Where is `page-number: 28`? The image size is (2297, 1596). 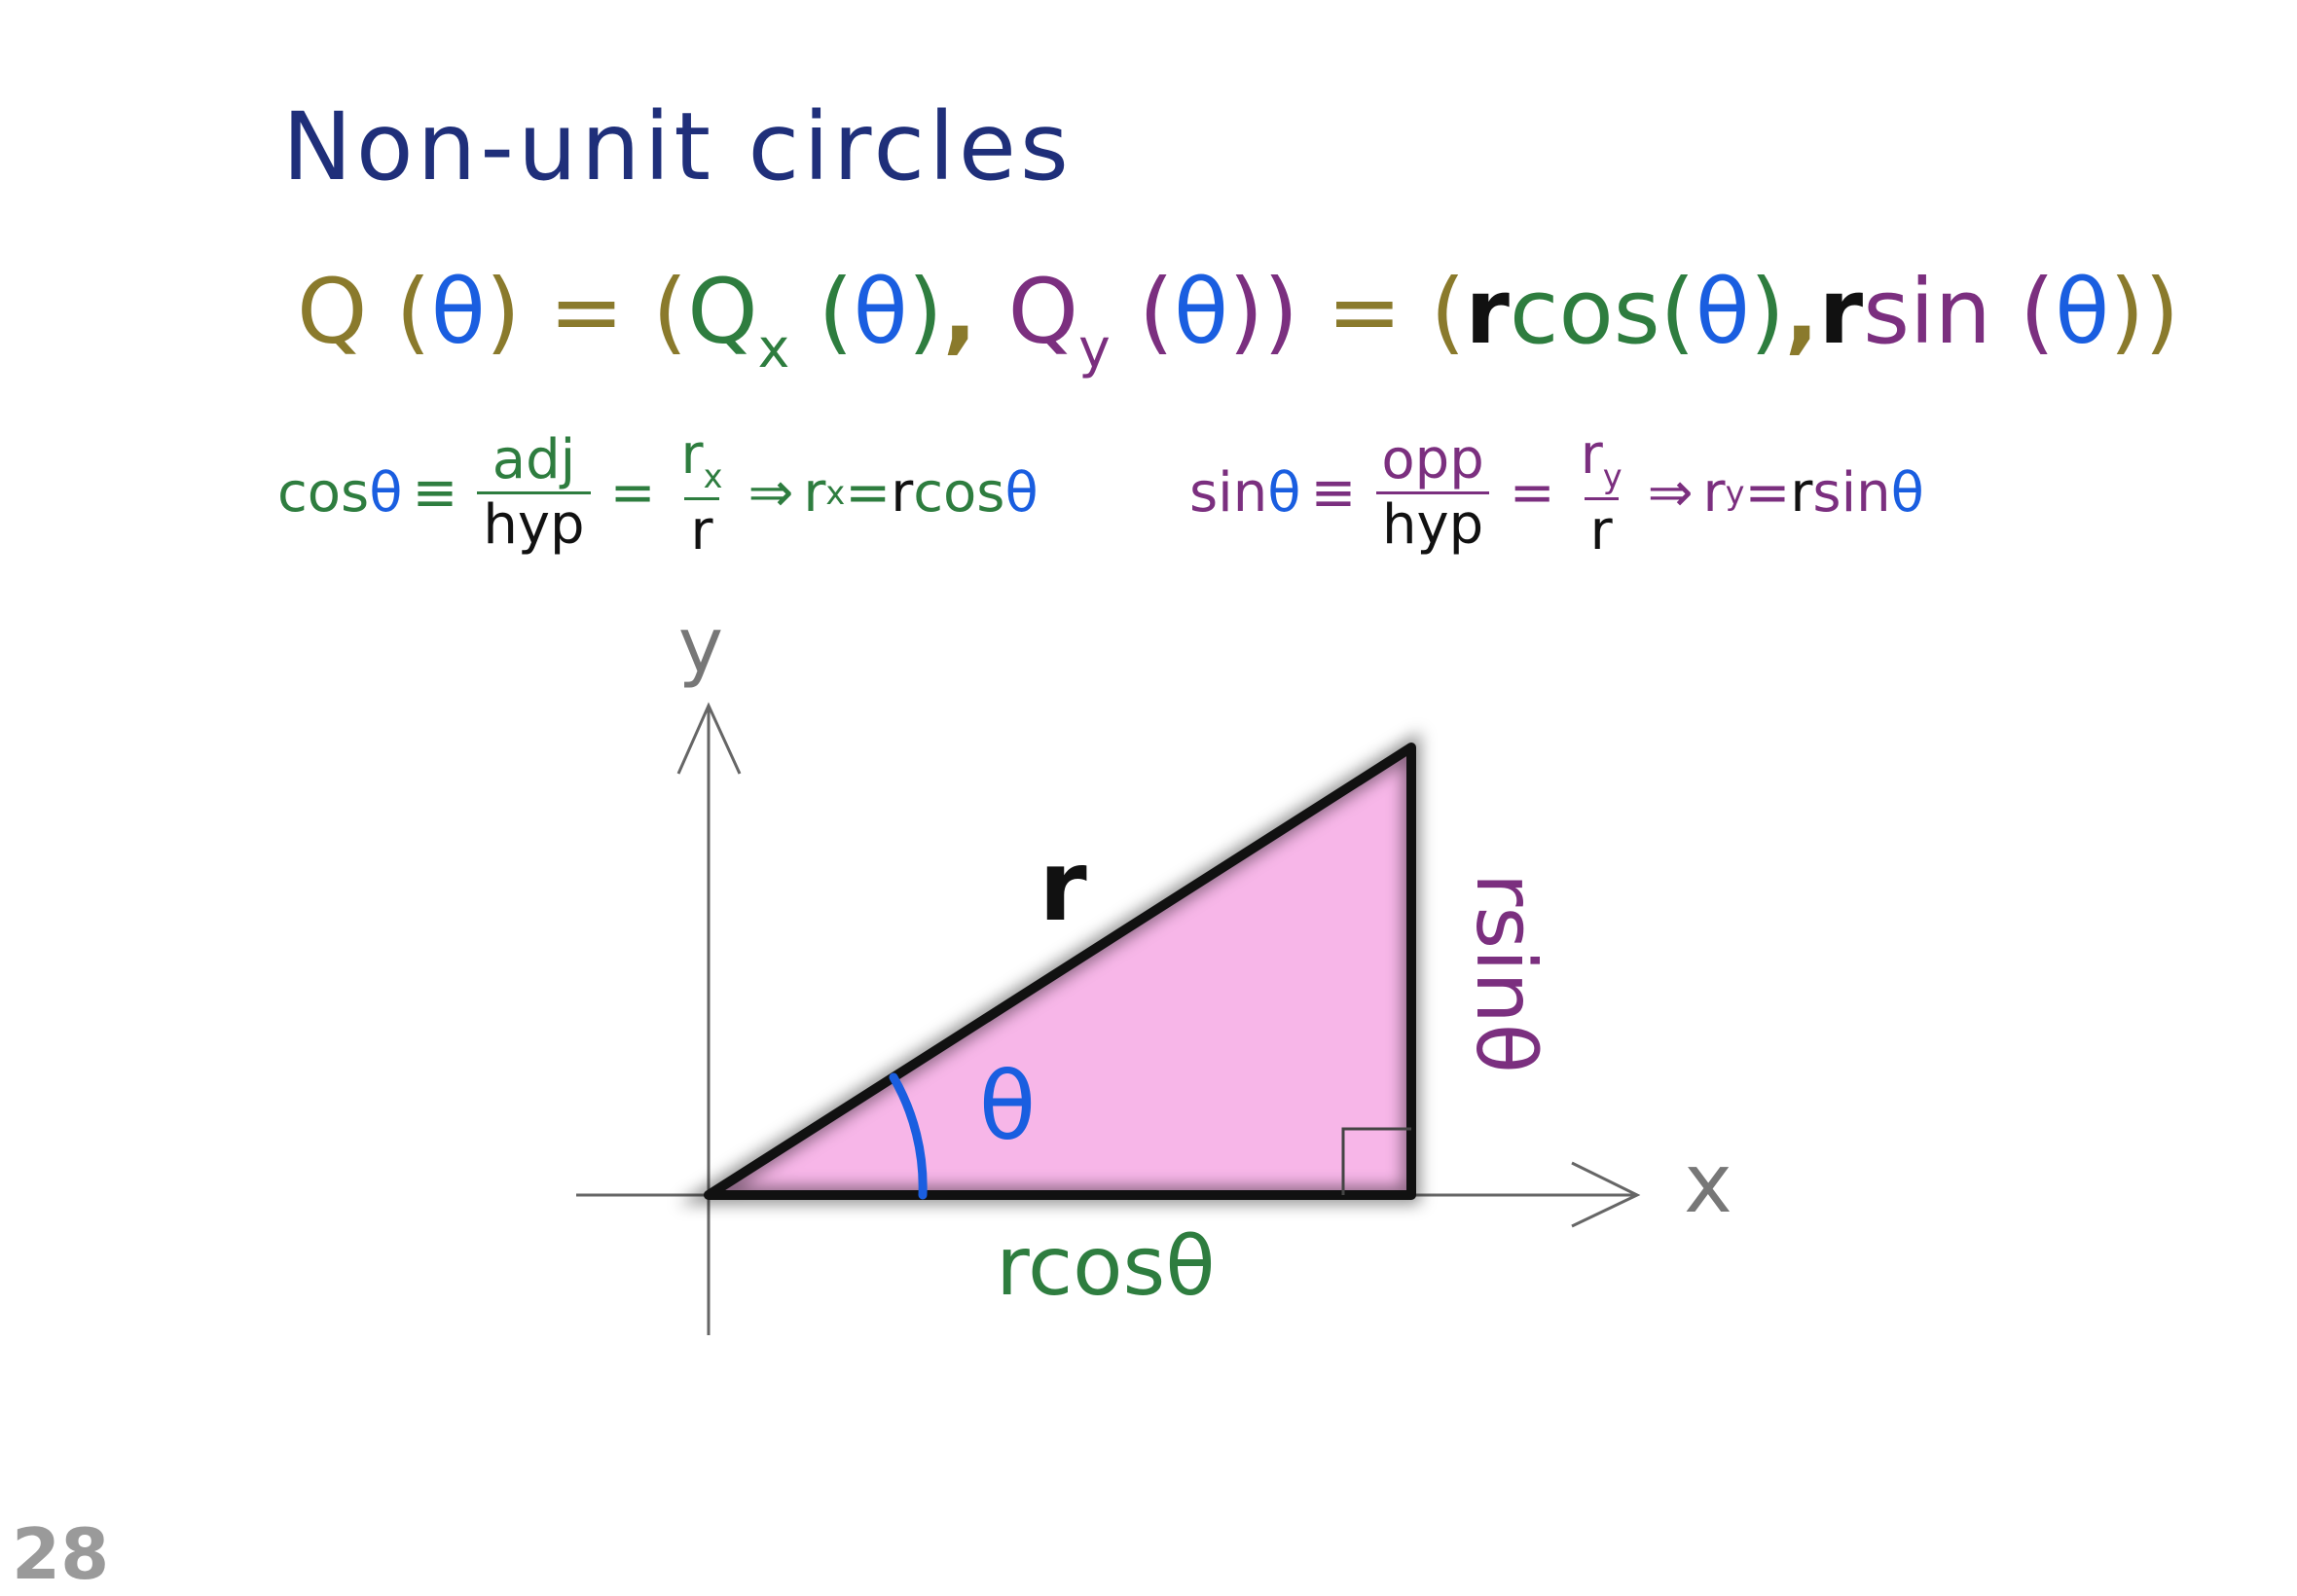
page-number: 28 is located at coordinates (61, 1554).